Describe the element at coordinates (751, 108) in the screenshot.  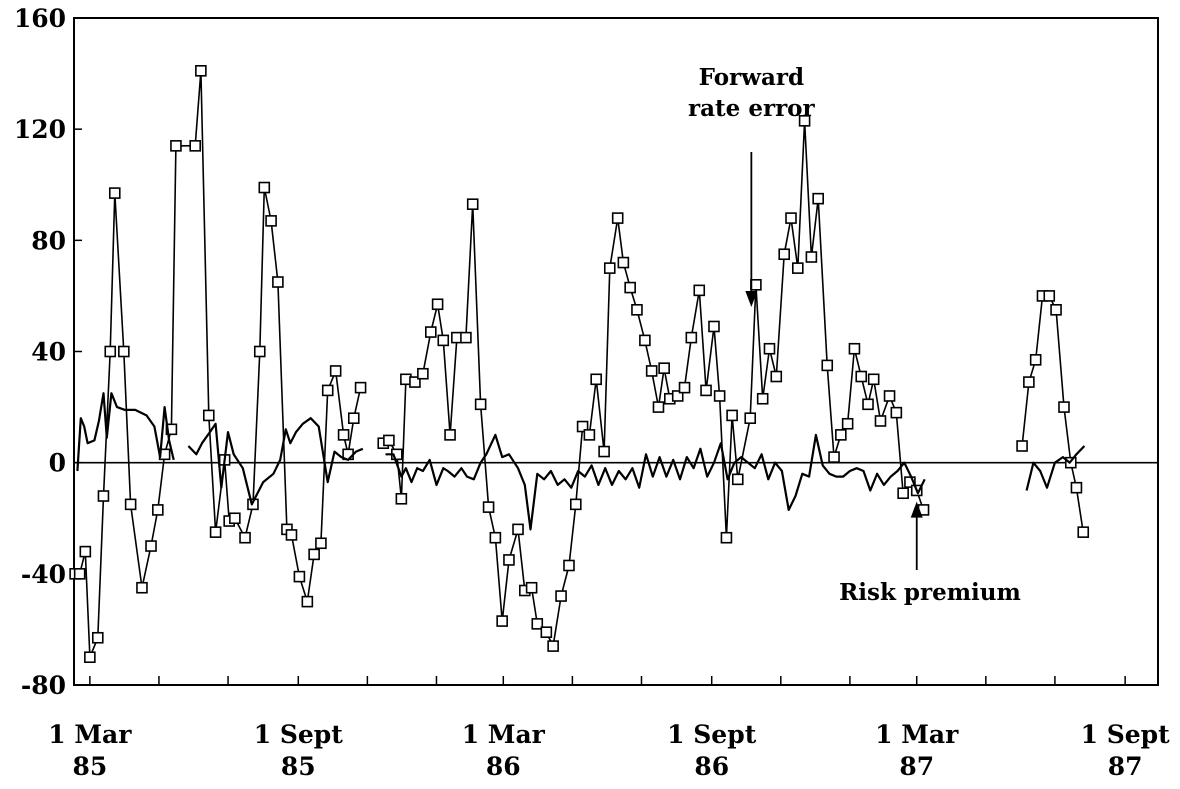
I see `annotation-label: rate error` at that location.